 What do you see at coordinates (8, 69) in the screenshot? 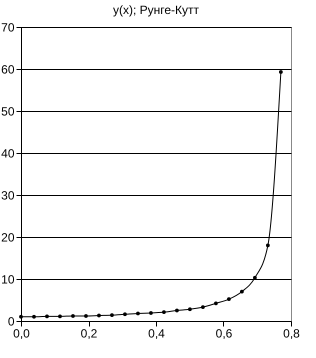
I see `y-tick-label: 60` at bounding box center [8, 69].